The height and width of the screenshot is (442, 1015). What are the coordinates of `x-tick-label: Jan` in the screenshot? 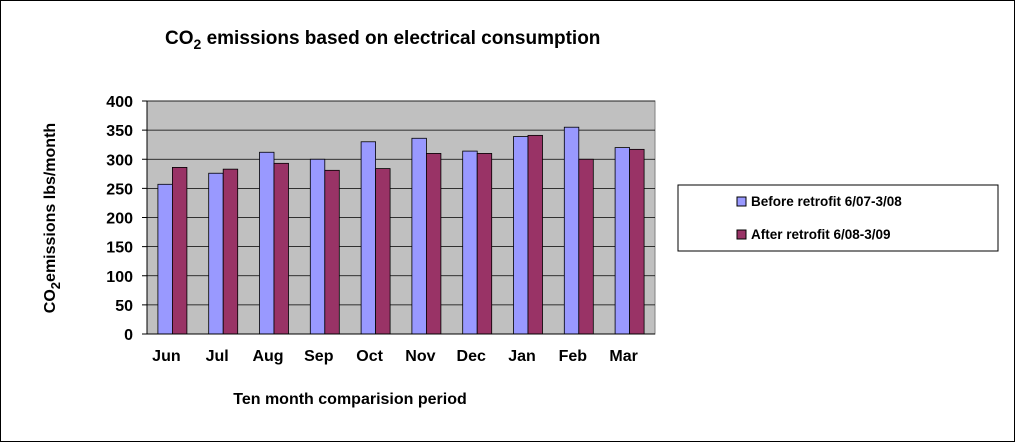 It's located at (522, 356).